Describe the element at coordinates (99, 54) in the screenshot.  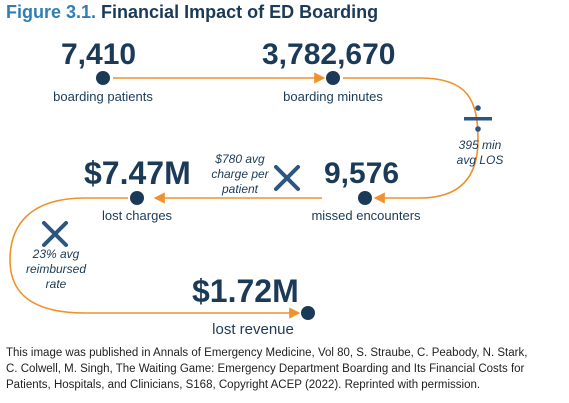
I see `boarding-patients-value: 7,410` at that location.